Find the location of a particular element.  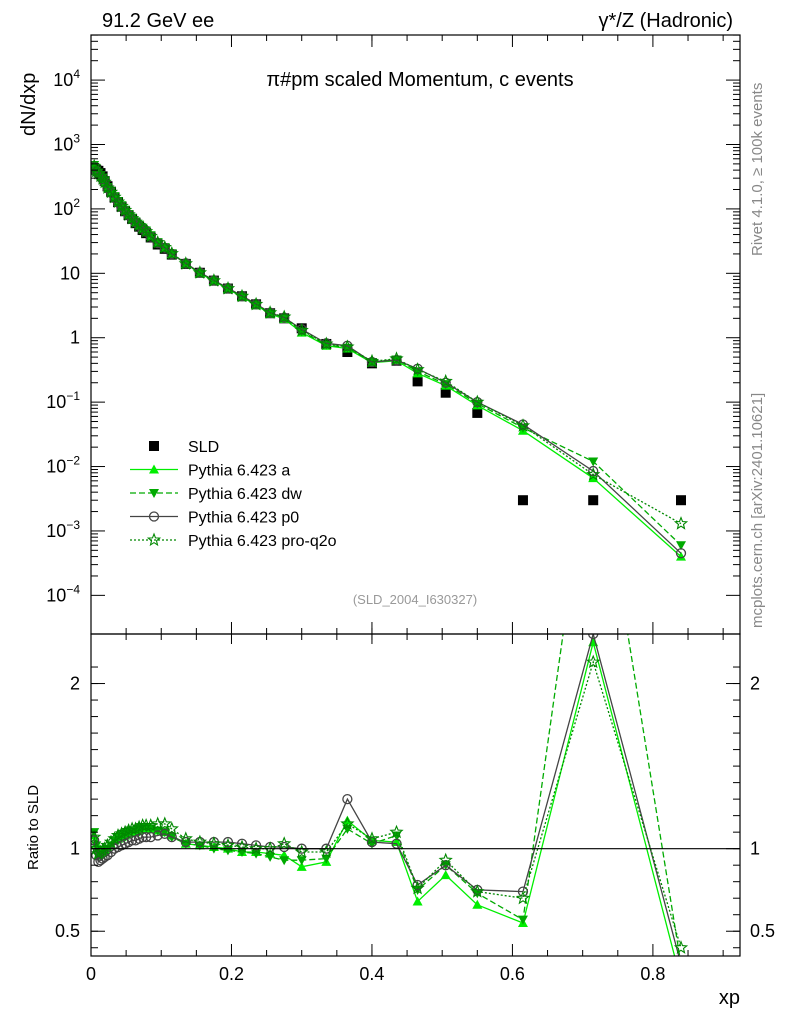

y-tick-label-ratio-right-0: 2 is located at coordinates (755, 684).